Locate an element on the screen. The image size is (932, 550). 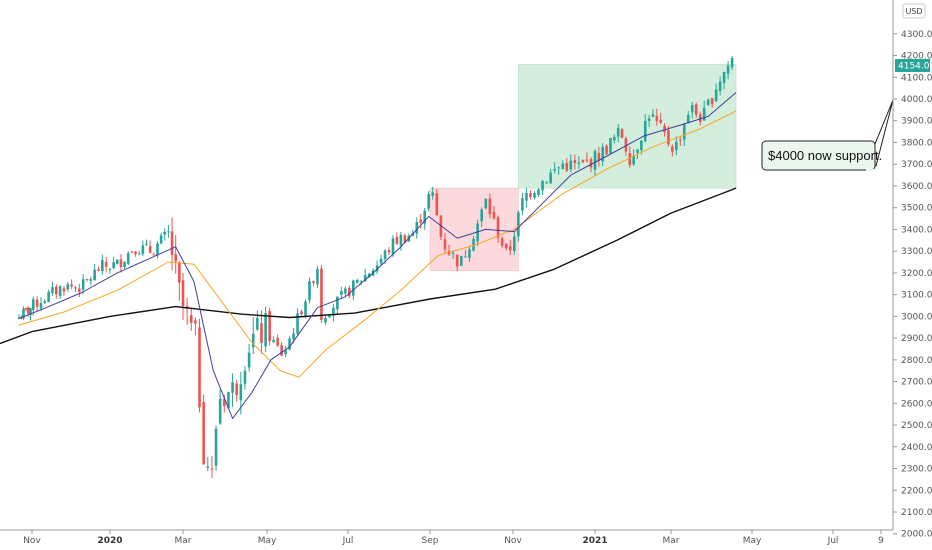
y-tick-label: 2800.00 is located at coordinates (916, 361).